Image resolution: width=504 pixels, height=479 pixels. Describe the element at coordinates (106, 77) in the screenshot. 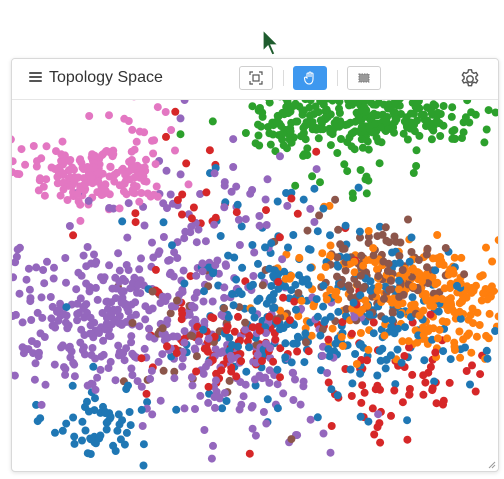

I see `panel-title: Topology Space` at that location.